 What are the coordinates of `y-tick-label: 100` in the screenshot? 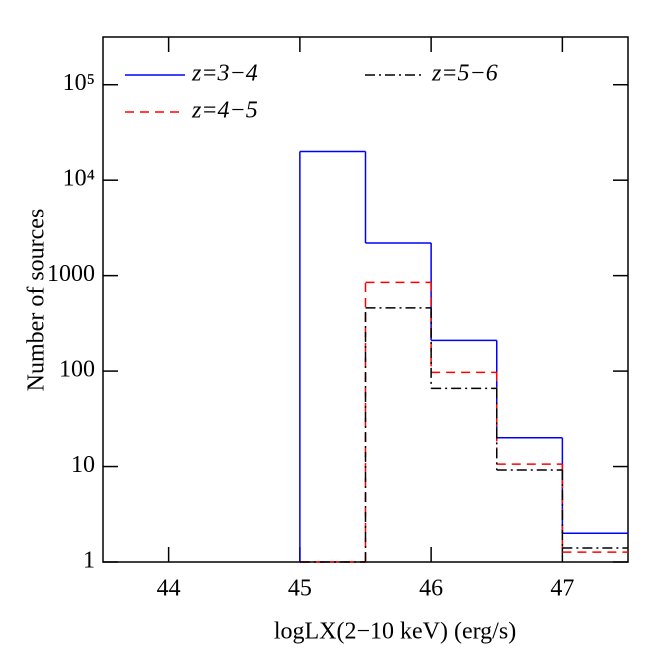 It's located at (77, 370).